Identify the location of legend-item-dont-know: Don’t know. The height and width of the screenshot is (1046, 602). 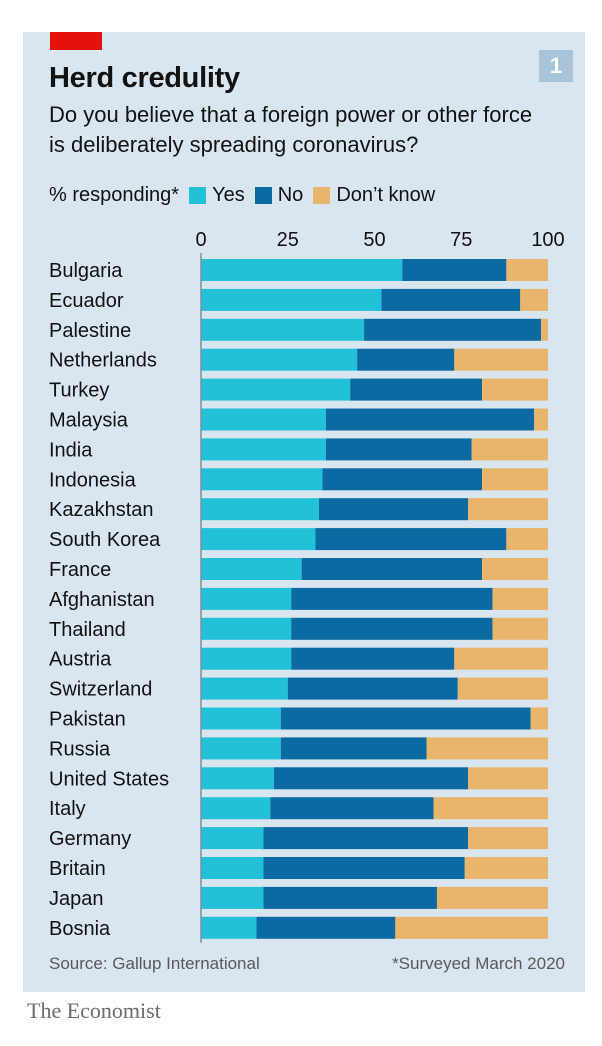
(386, 195).